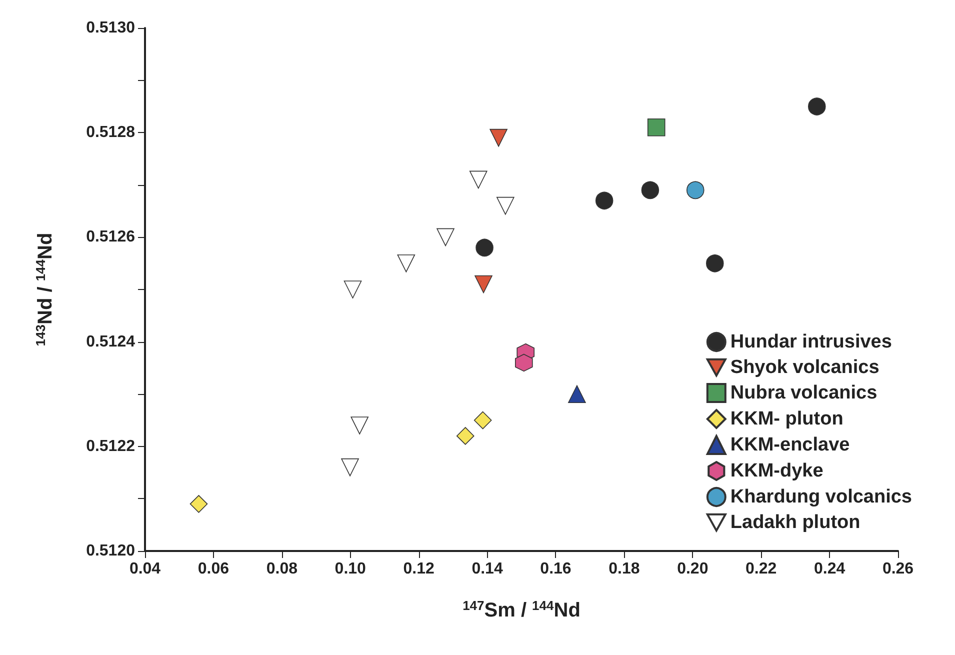 The height and width of the screenshot is (655, 955). Describe the element at coordinates (804, 393) in the screenshot. I see `legend-label: Nubra volcanics` at that location.